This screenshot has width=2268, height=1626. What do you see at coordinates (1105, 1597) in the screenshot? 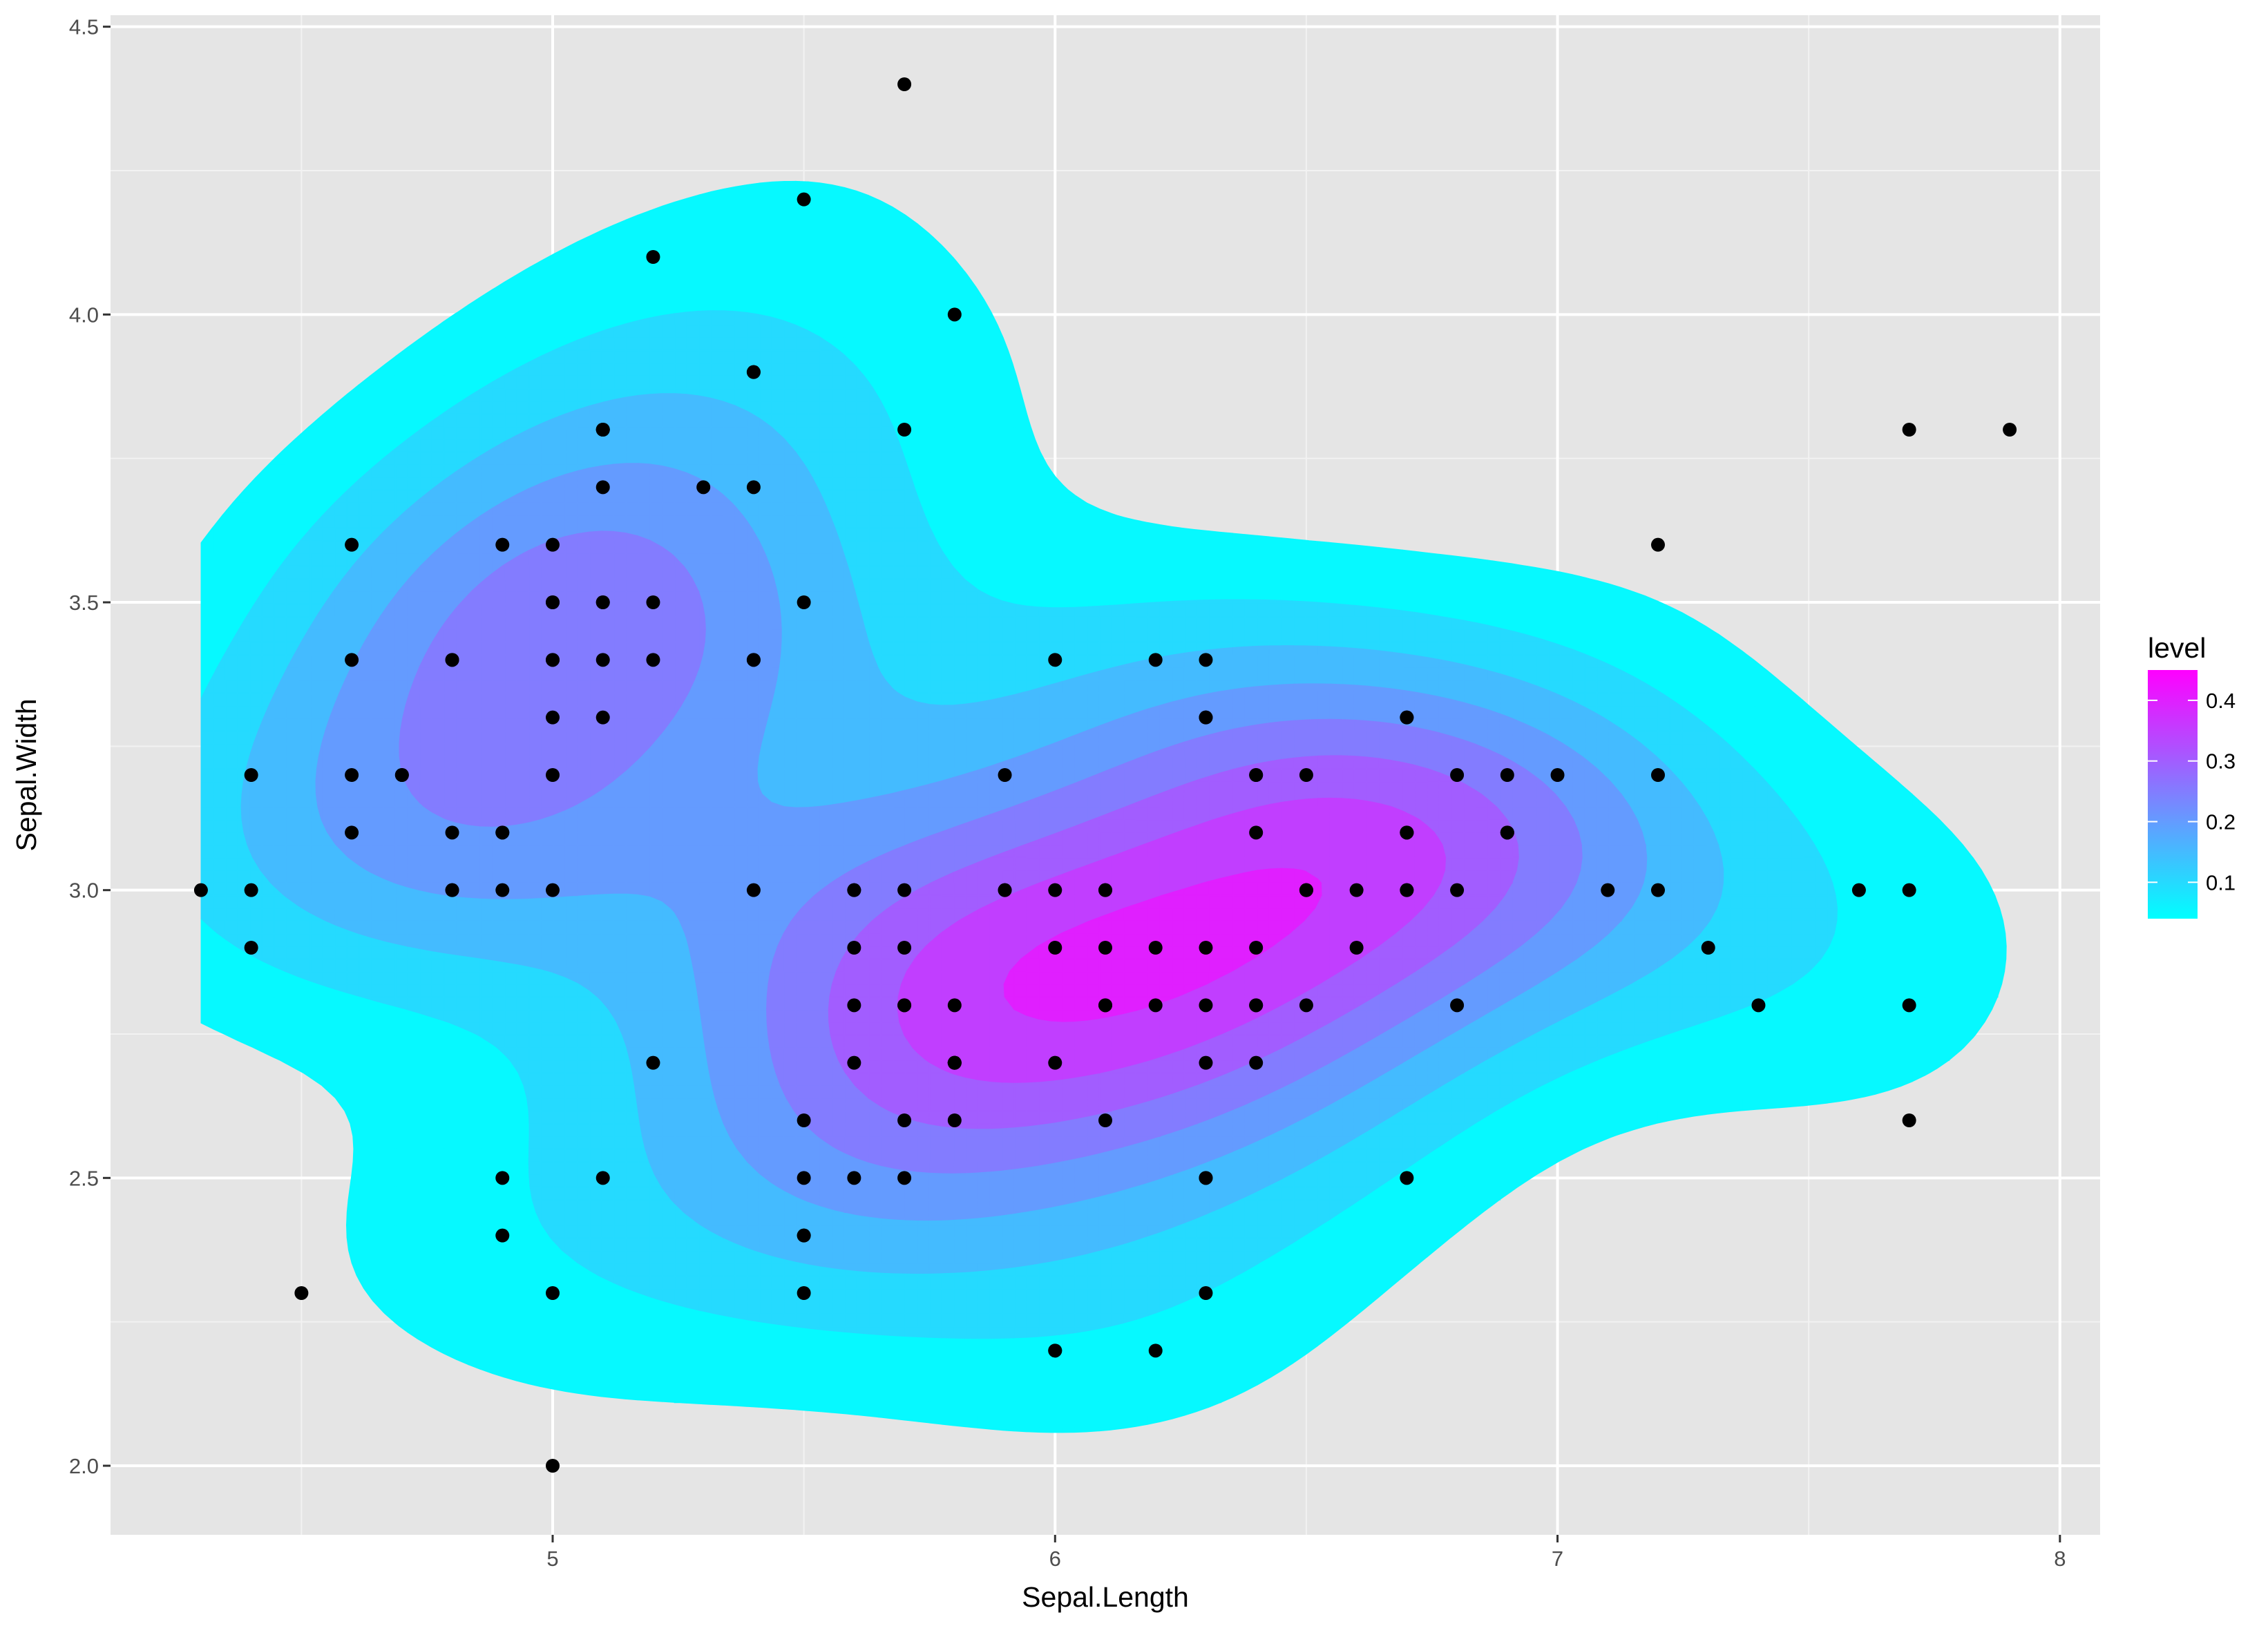
I see `x-axis-title: Sepal.Length` at bounding box center [1105, 1597].